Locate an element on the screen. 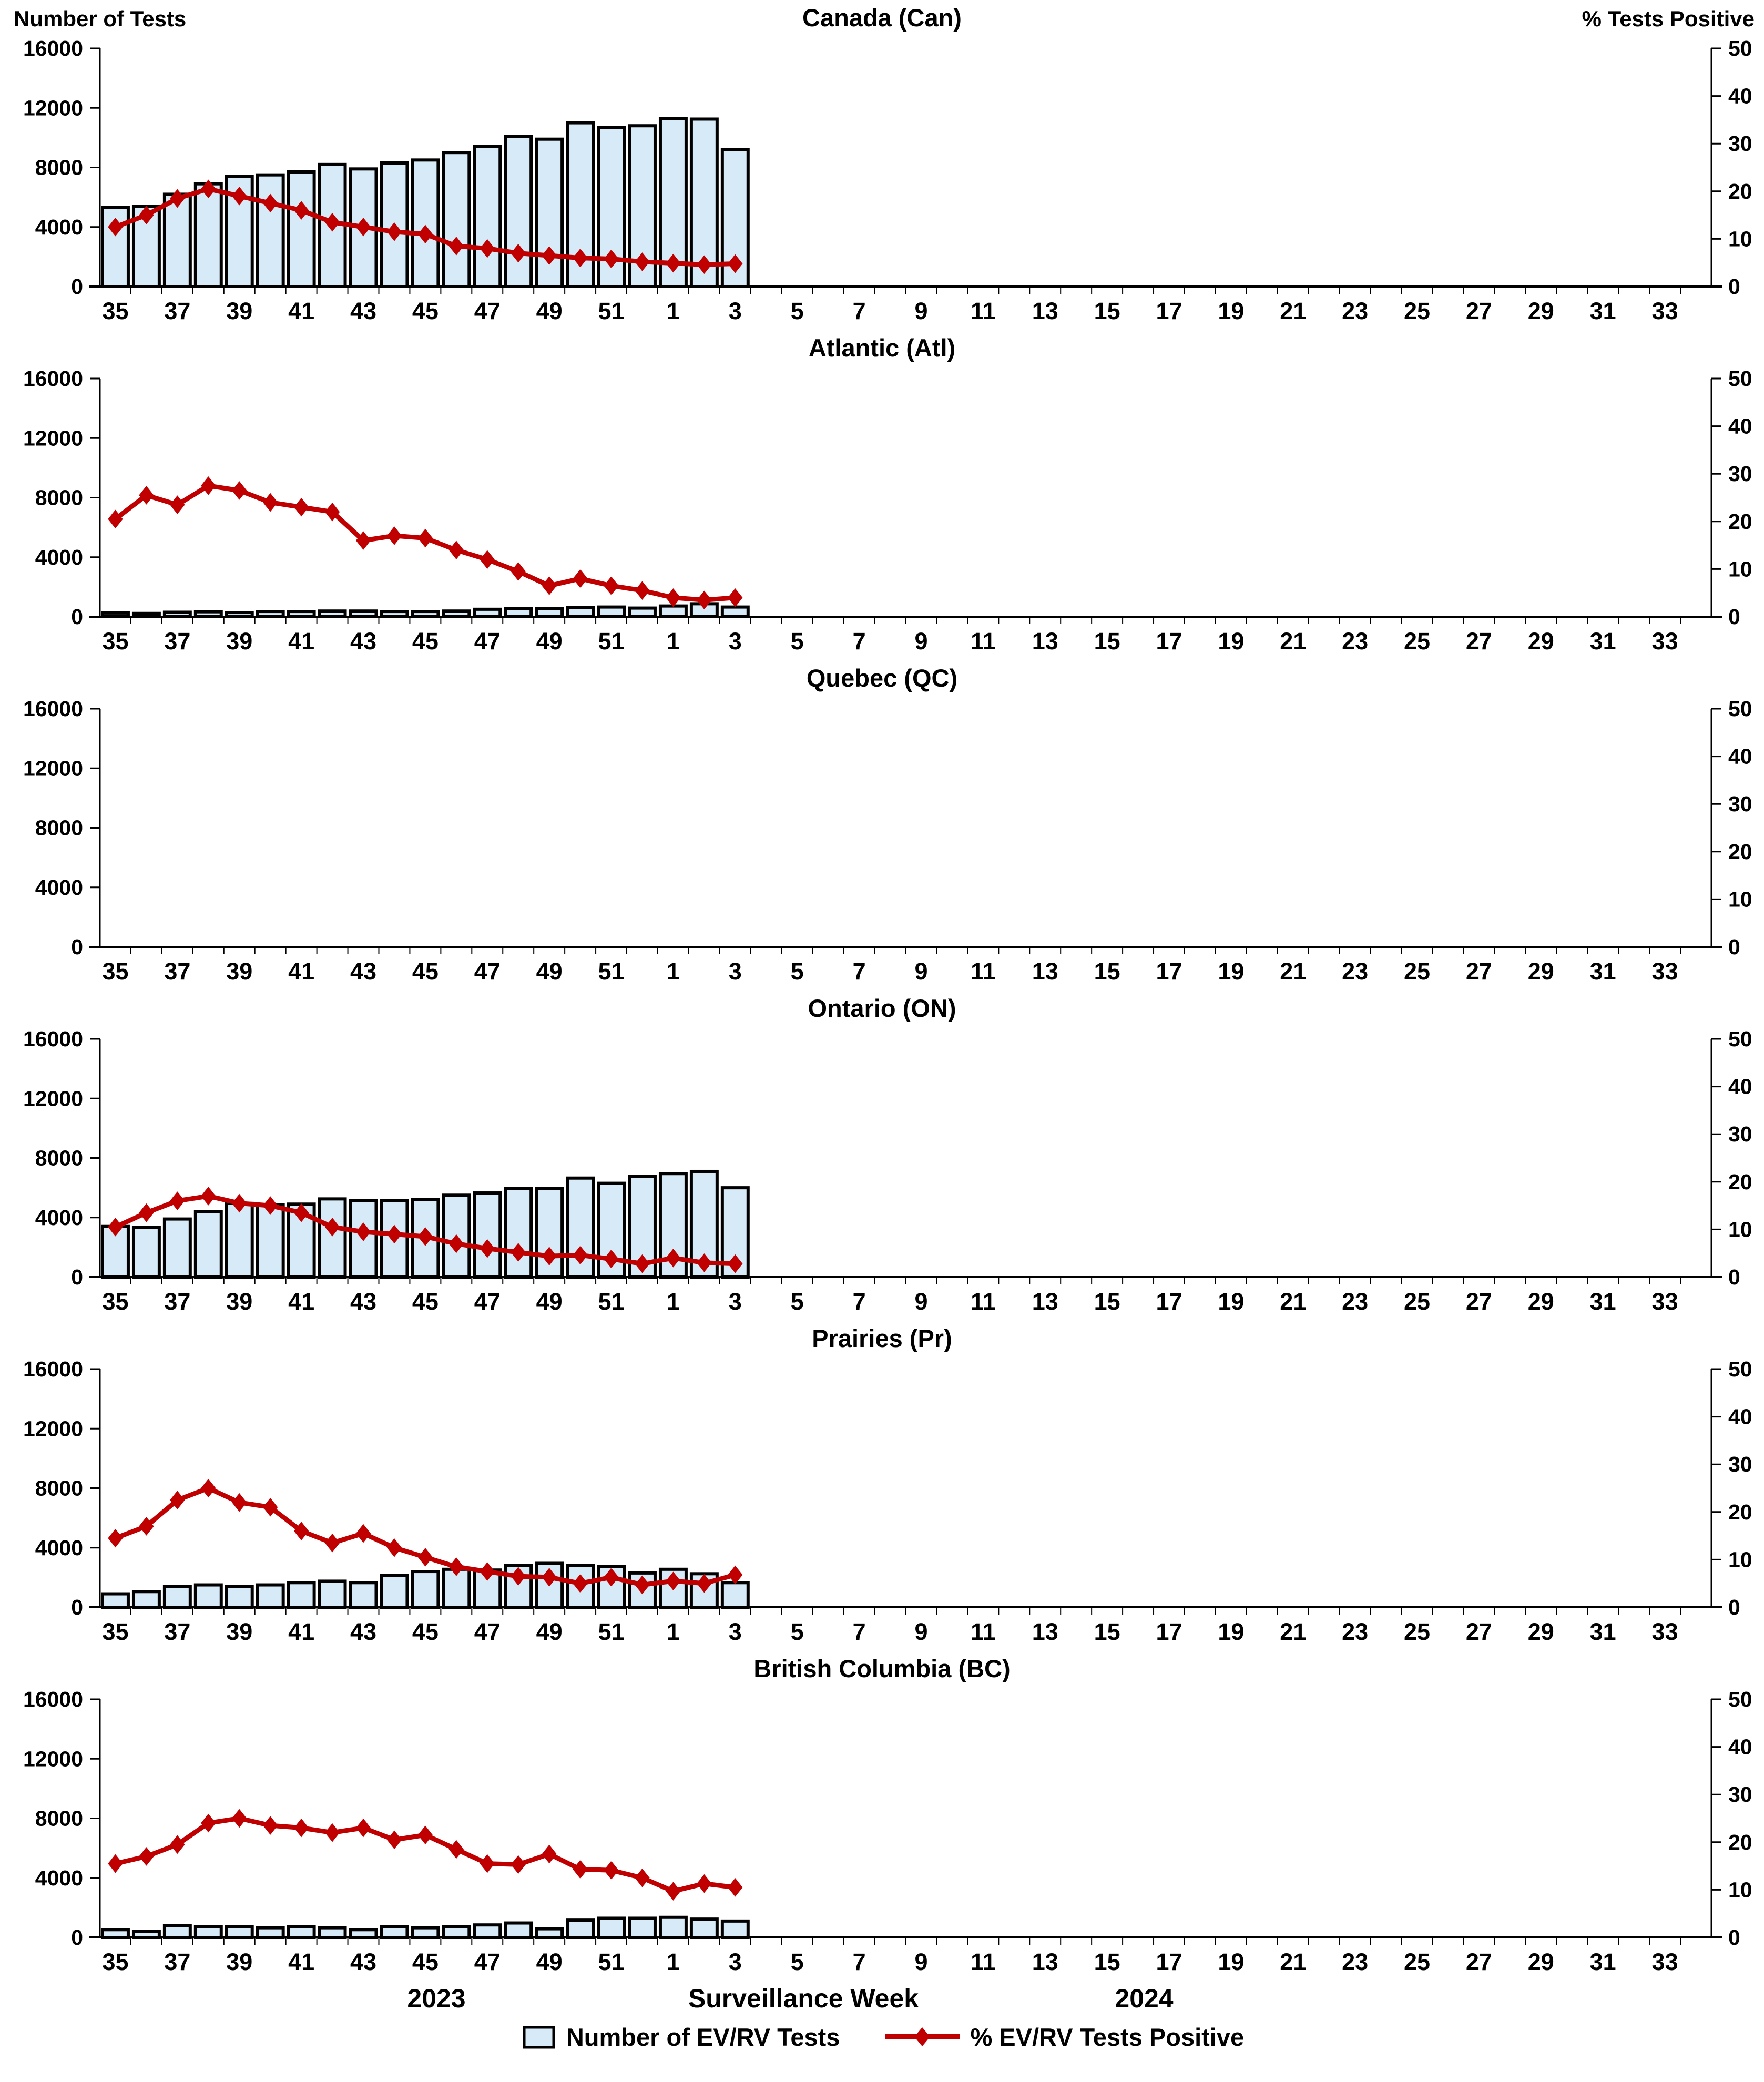 This screenshot has height=2082, width=1764. svg-text: 30 is located at coordinates (1740, 804).